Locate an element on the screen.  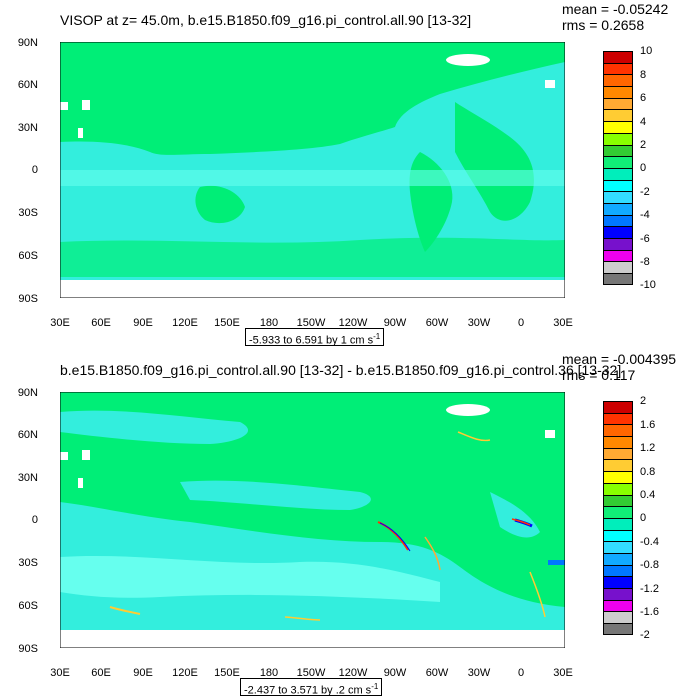
colorbar-label: 1.2 is located at coordinates (648, 448).